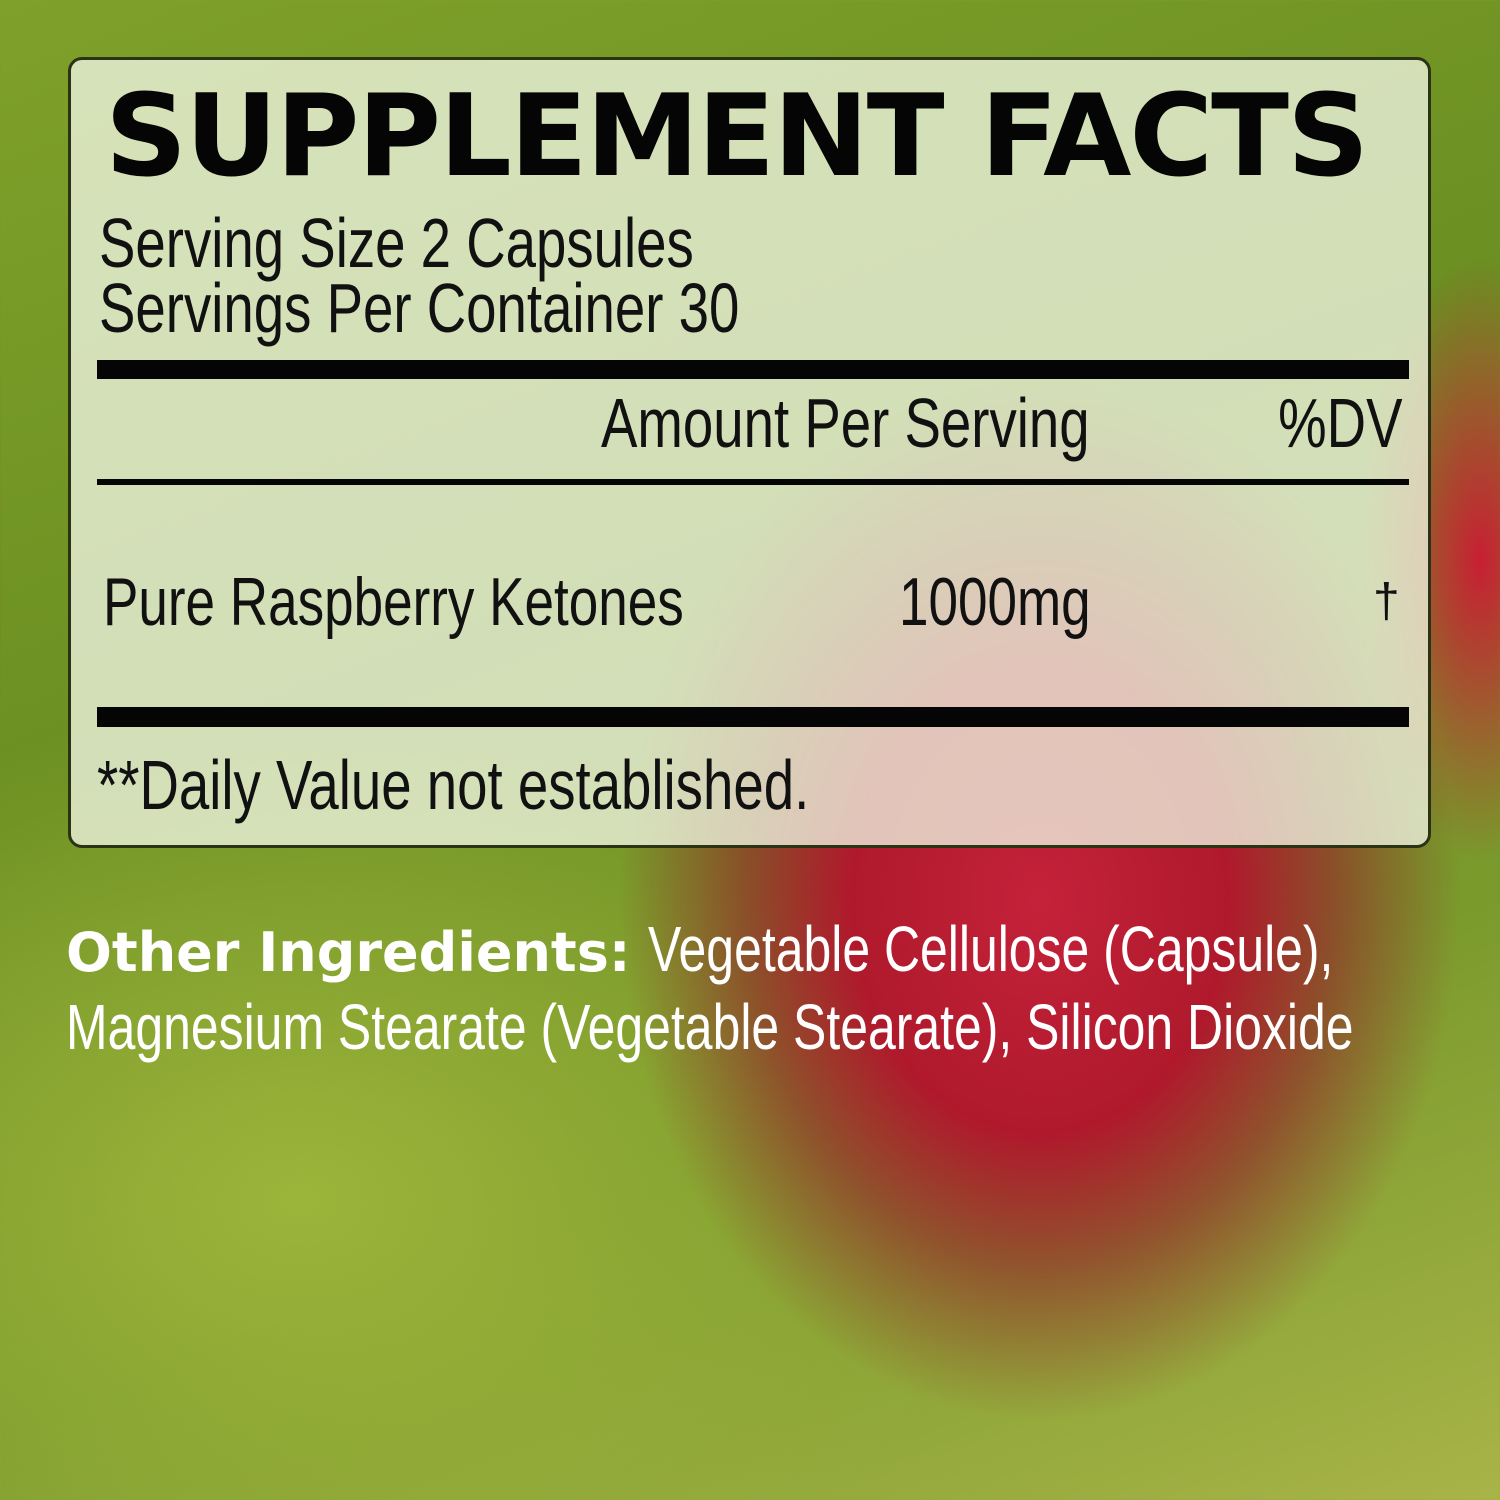 This screenshot has width=1500, height=1500. What do you see at coordinates (737, 136) in the screenshot?
I see `panel-title: SUPPLEMENT FACTS` at bounding box center [737, 136].